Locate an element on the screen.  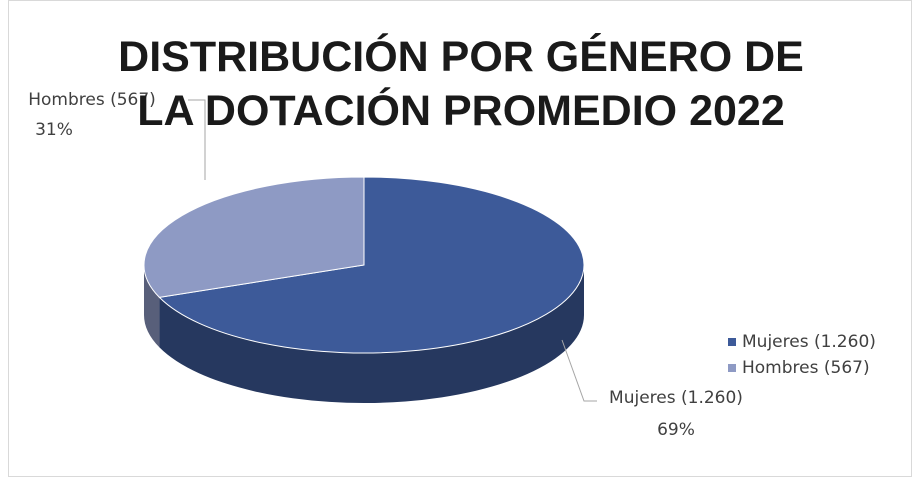
data-label-name: Mujeres (1.260) is located at coordinates (676, 398).